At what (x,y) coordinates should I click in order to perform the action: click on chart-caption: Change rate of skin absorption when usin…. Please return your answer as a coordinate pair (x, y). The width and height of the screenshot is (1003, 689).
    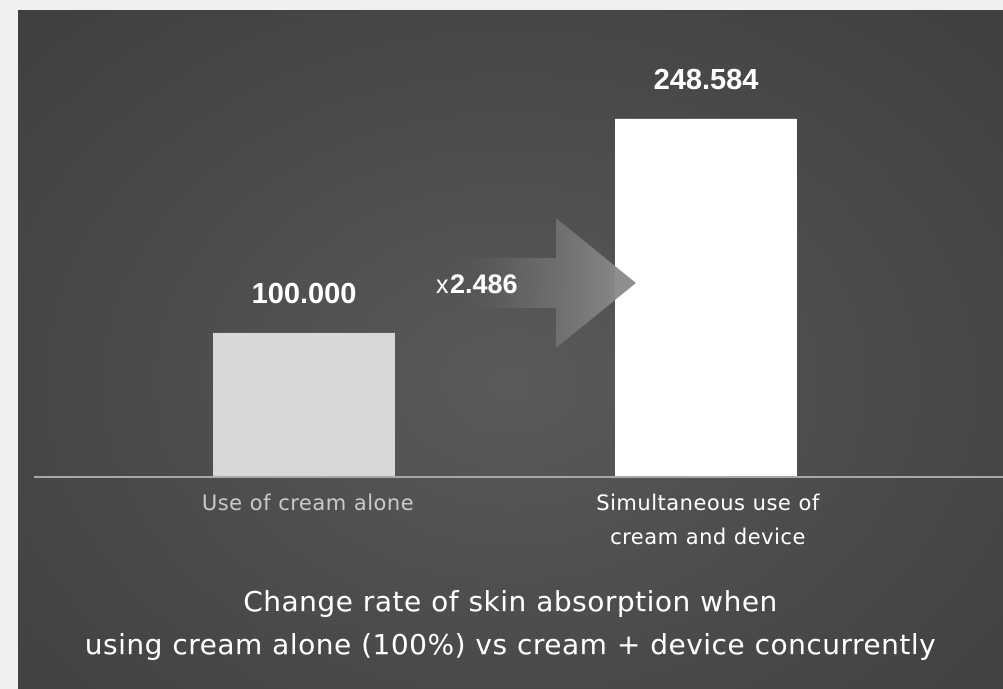
    Looking at the image, I should click on (510, 623).